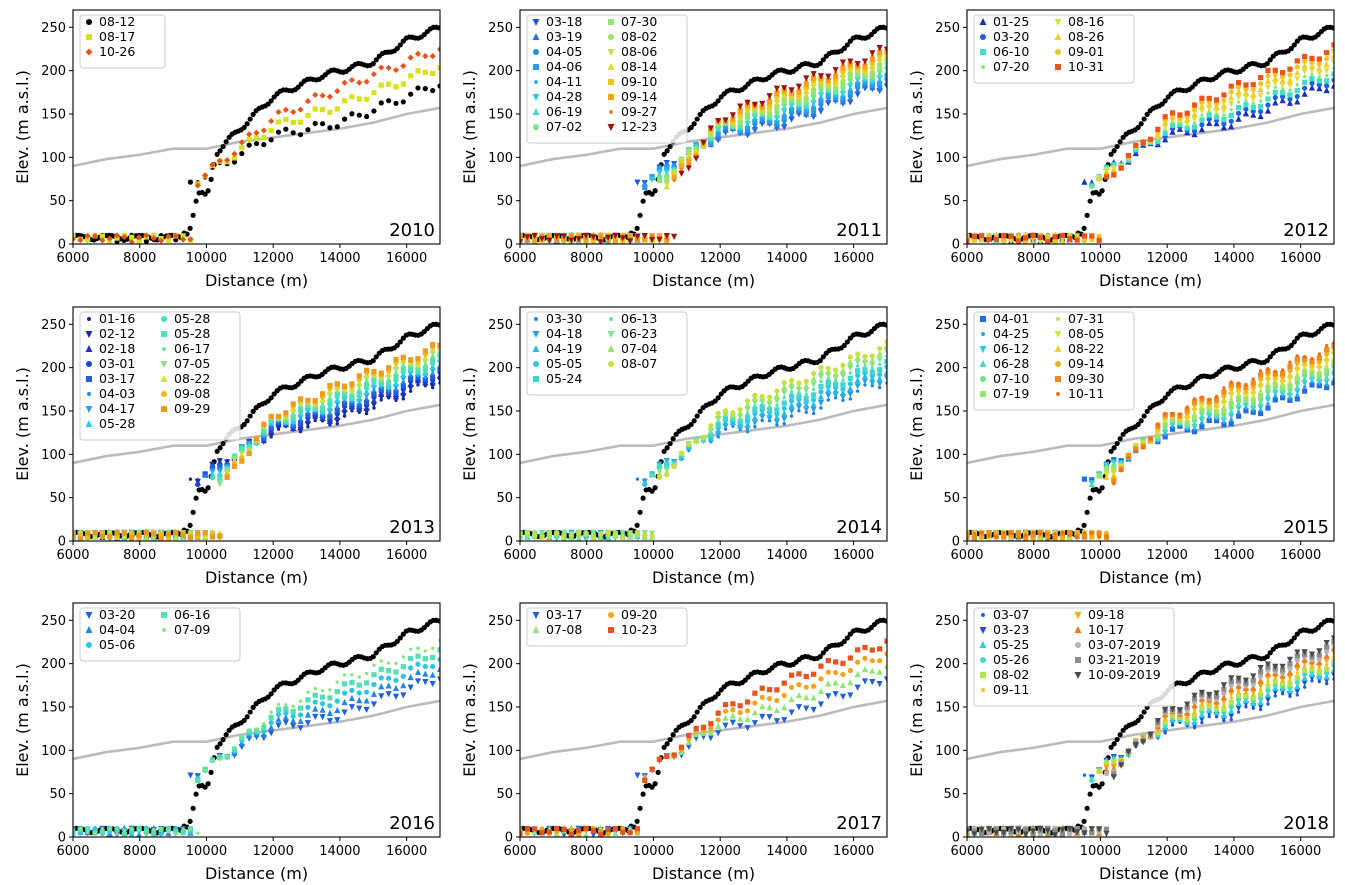 The width and height of the screenshot is (1345, 885). What do you see at coordinates (500, 158) in the screenshot?
I see `y-tick-label: 100` at bounding box center [500, 158].